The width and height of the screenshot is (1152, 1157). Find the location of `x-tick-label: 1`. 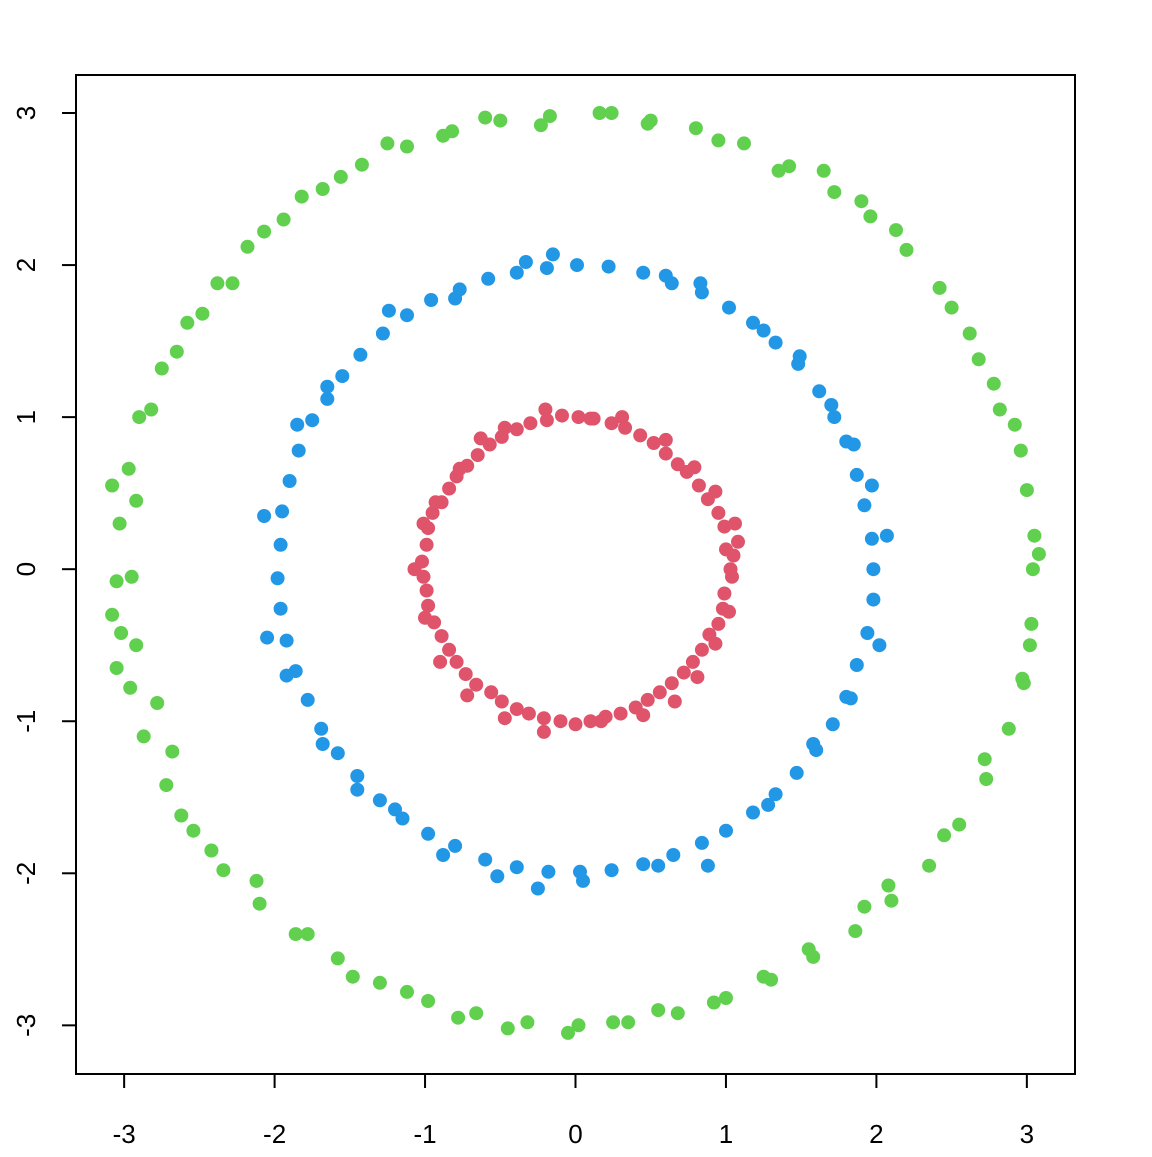

x-tick-label: 1 is located at coordinates (726, 1134).